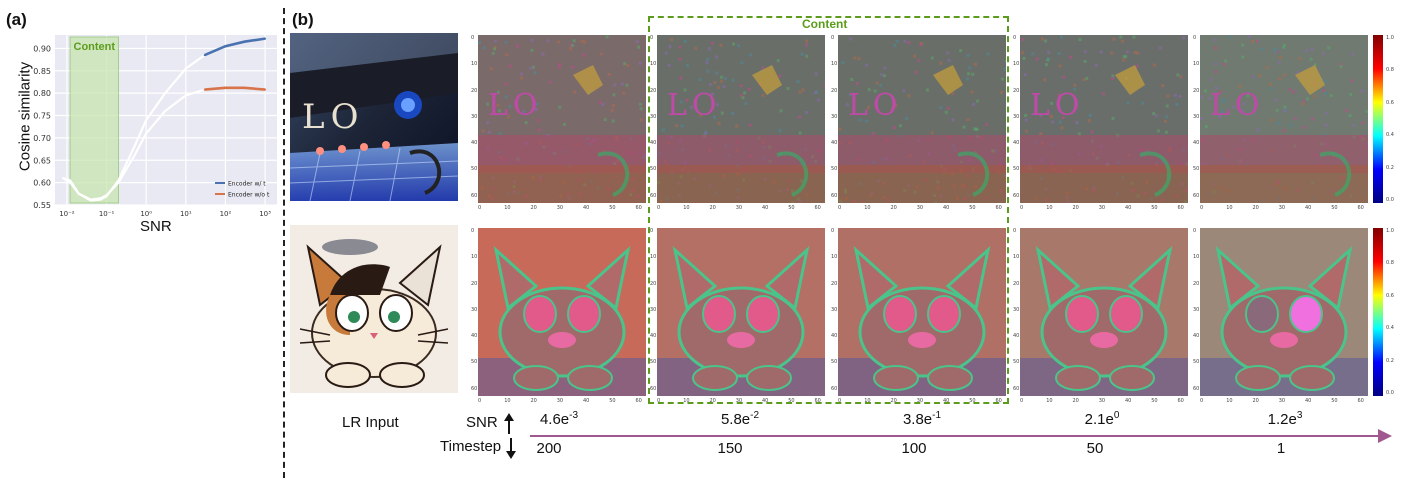 This screenshot has width=1423, height=482. What do you see at coordinates (374, 309) in the screenshot?
I see `lr-input-cat-photo` at bounding box center [374, 309].